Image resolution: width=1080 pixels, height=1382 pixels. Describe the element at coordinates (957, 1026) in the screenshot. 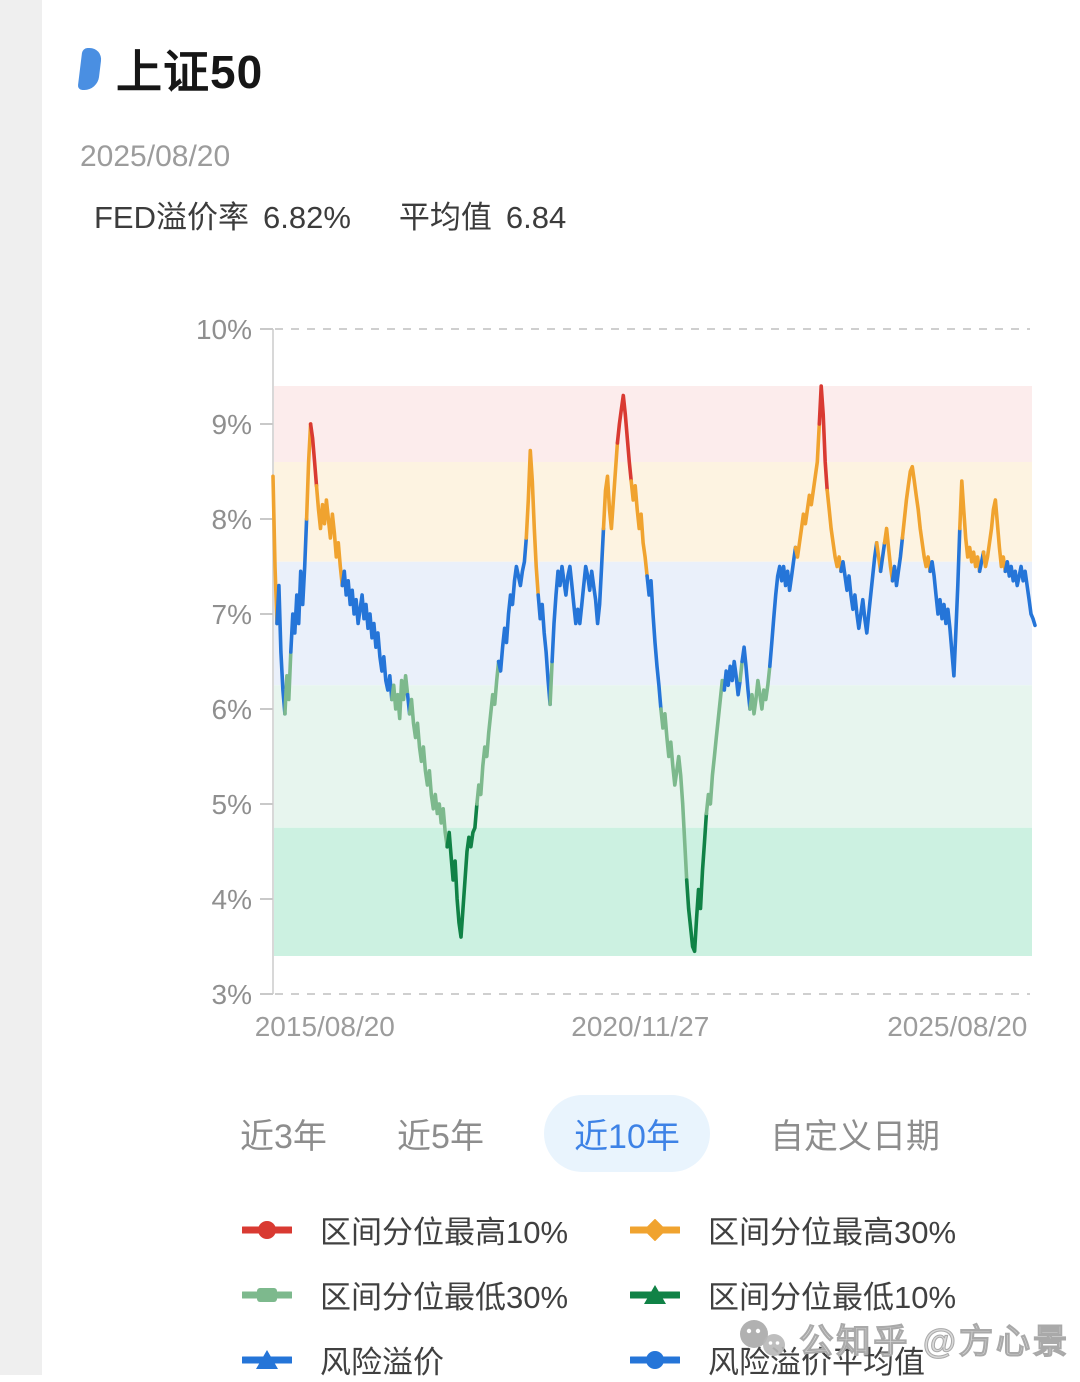

I see `svg-text: 2025/08/20` at that location.